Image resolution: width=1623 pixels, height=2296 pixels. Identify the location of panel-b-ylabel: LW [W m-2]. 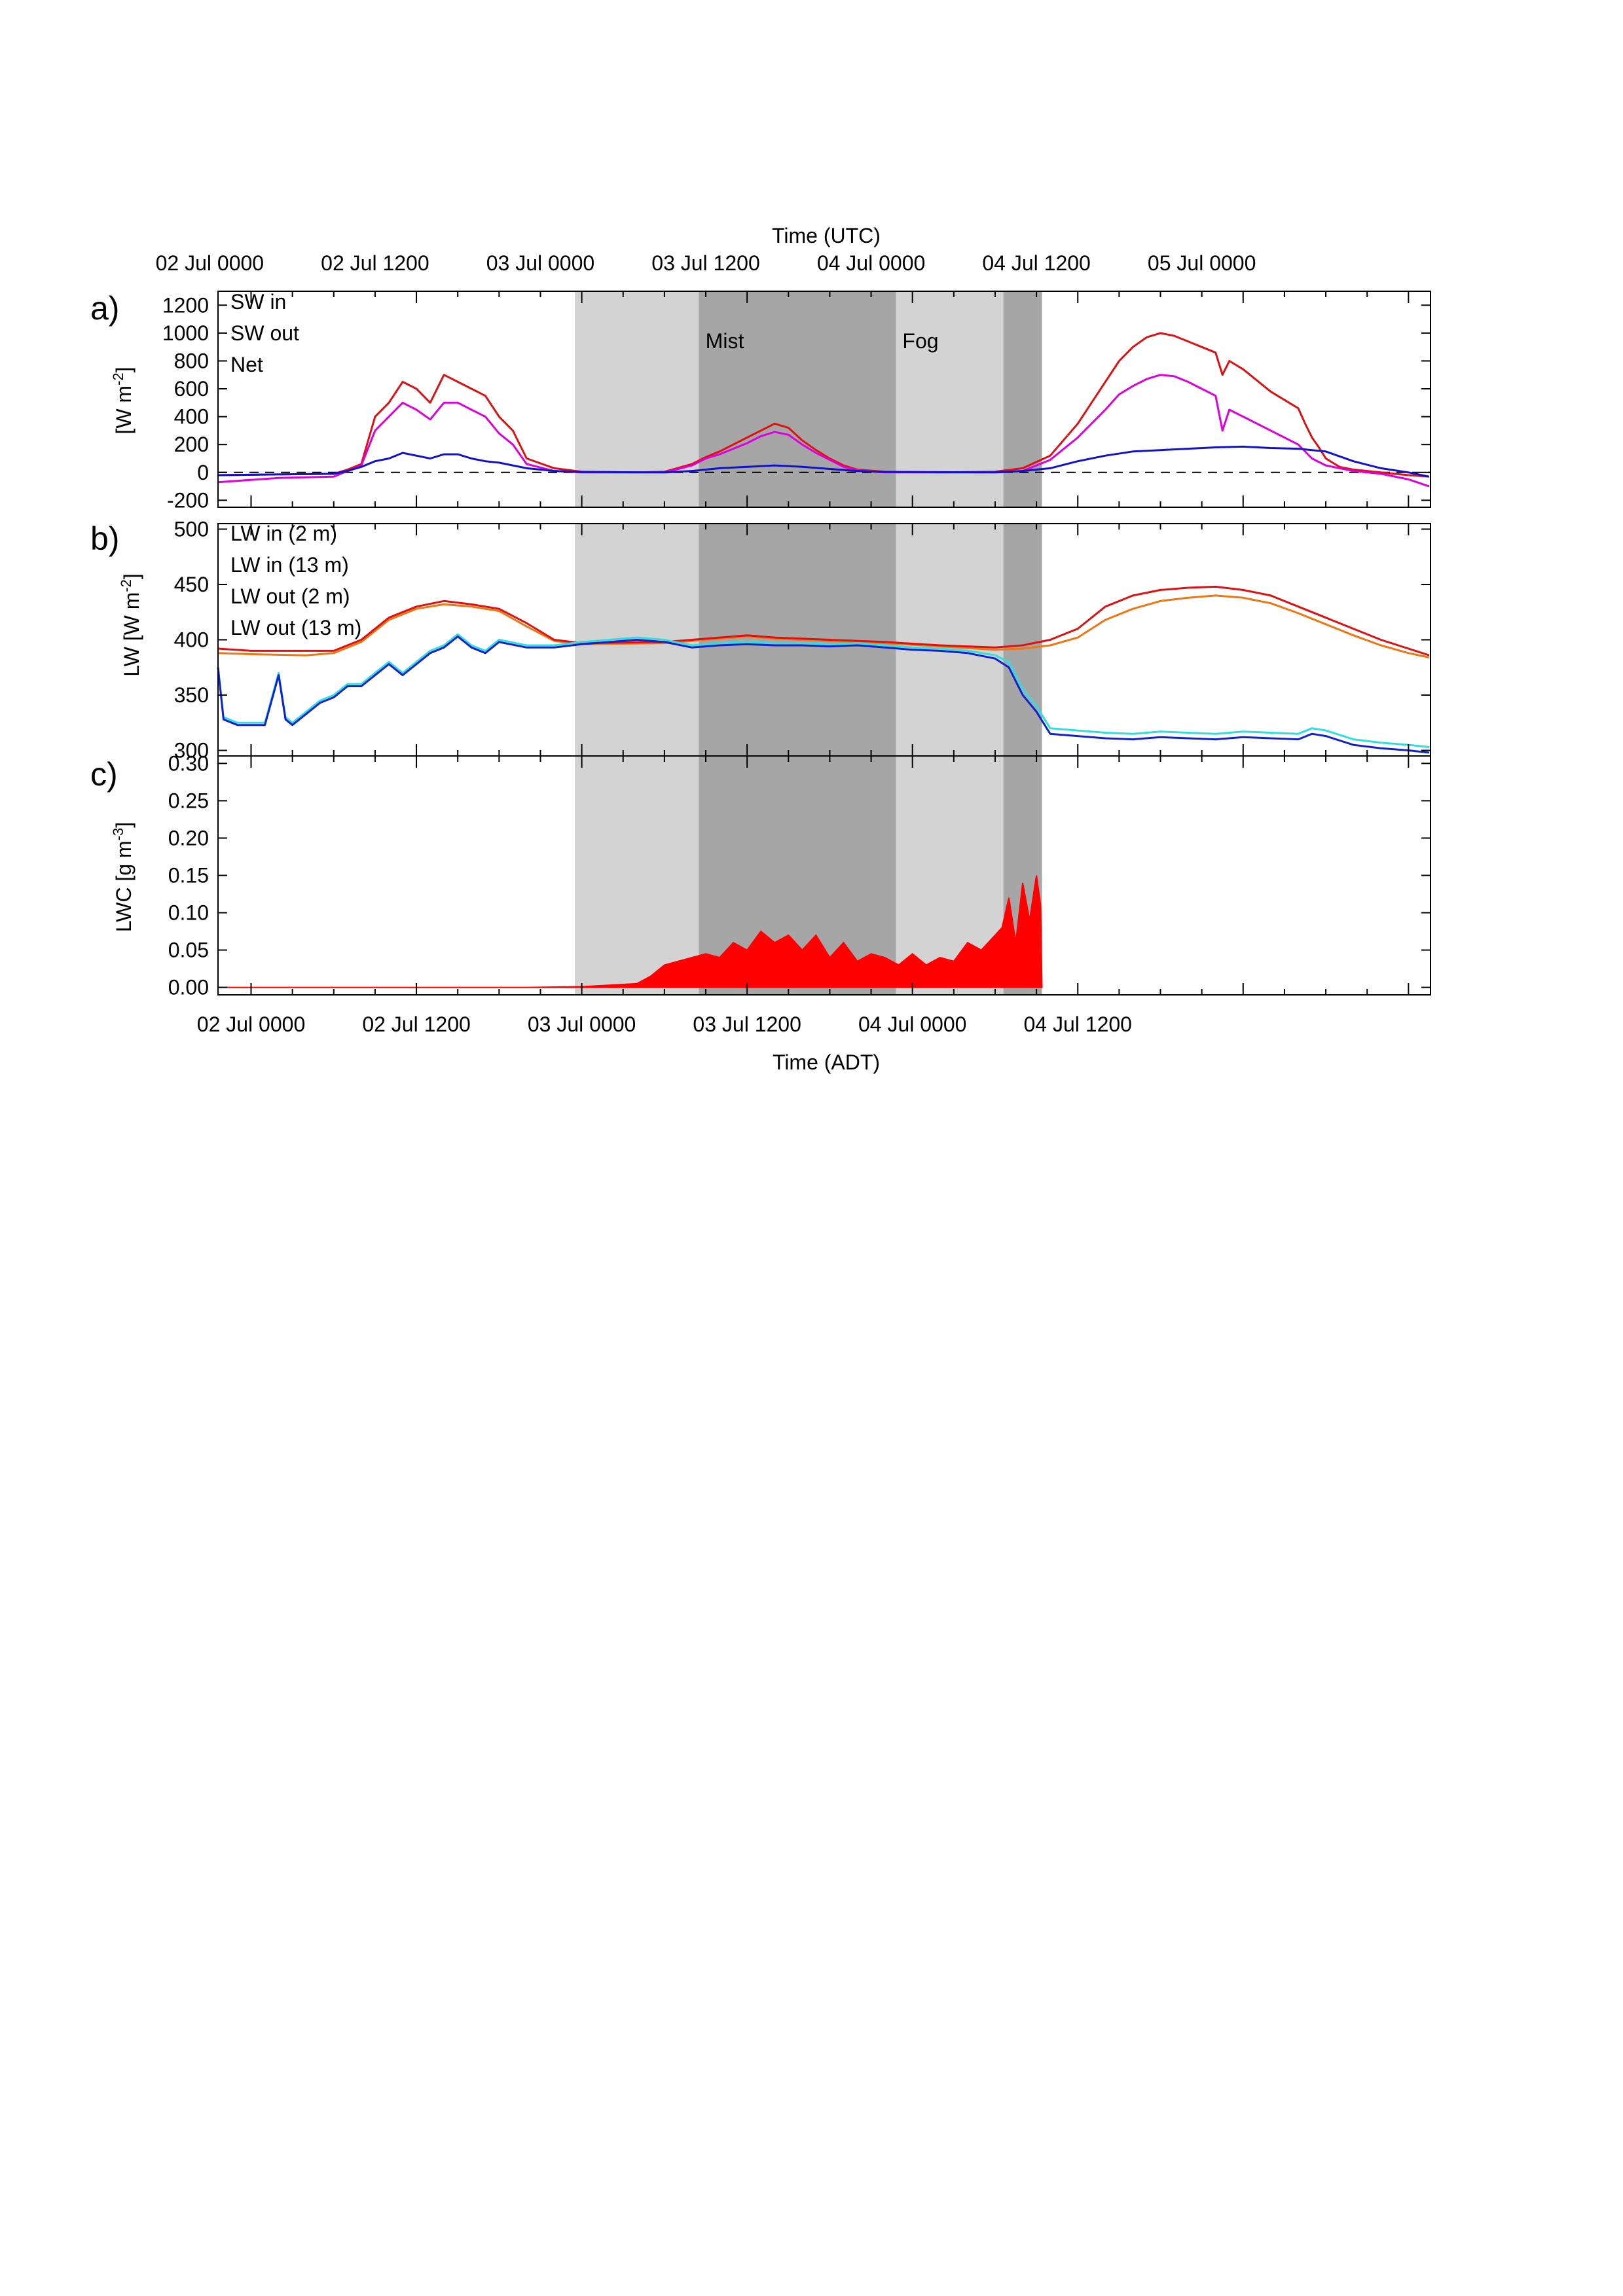
(130, 625).